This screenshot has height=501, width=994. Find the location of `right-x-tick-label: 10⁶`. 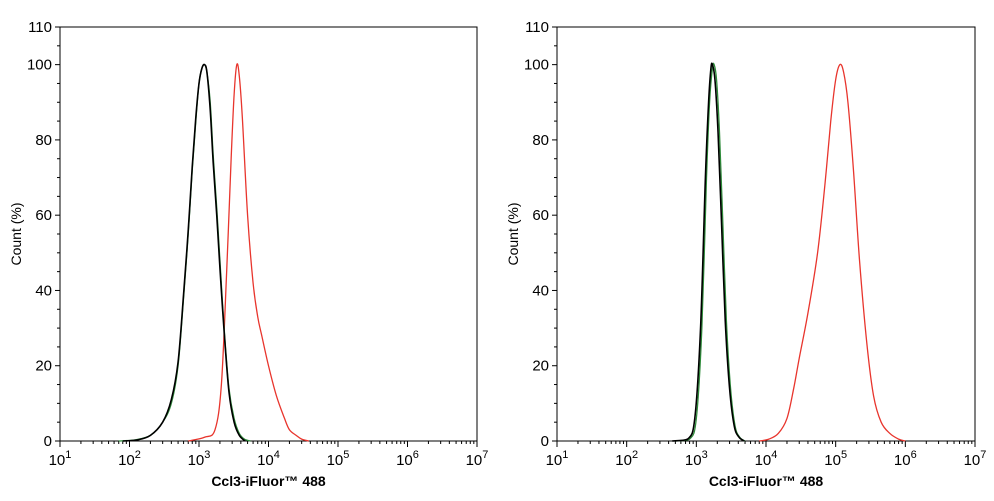

right-x-tick-label: 10⁶ is located at coordinates (905, 459).